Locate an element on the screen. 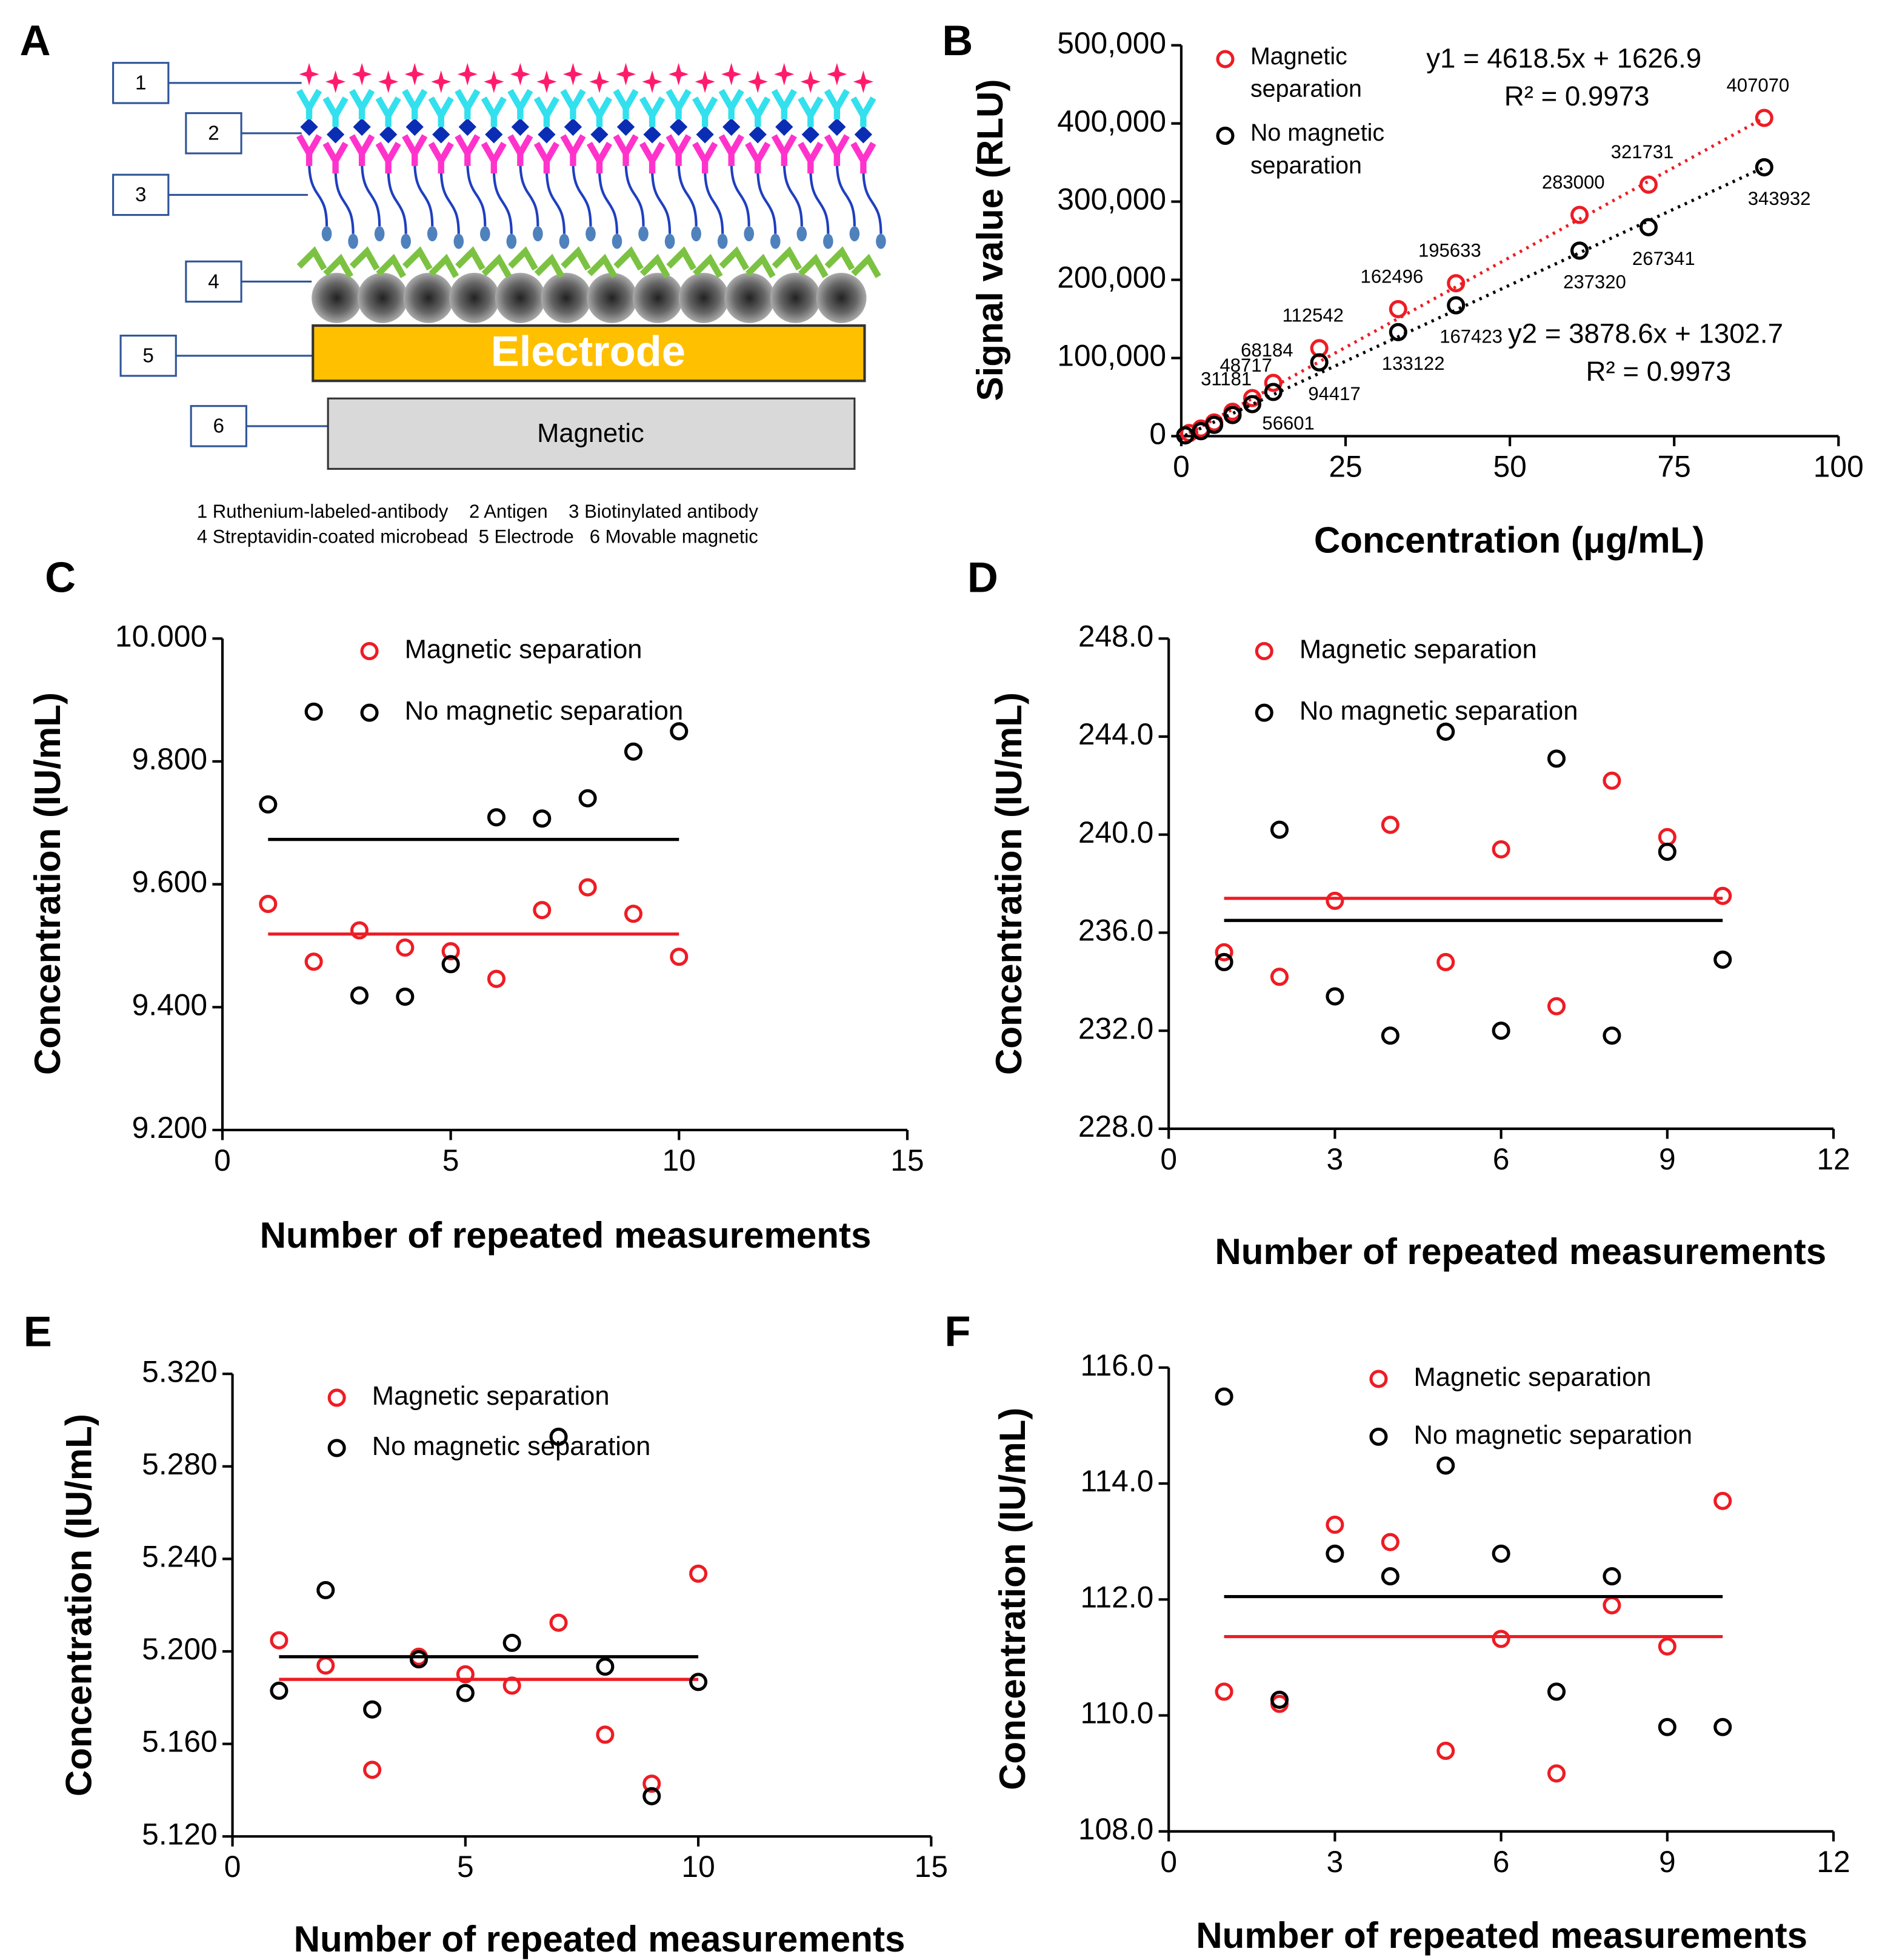 The width and height of the screenshot is (1885, 1960). linker is located at coordinates (503, 201).